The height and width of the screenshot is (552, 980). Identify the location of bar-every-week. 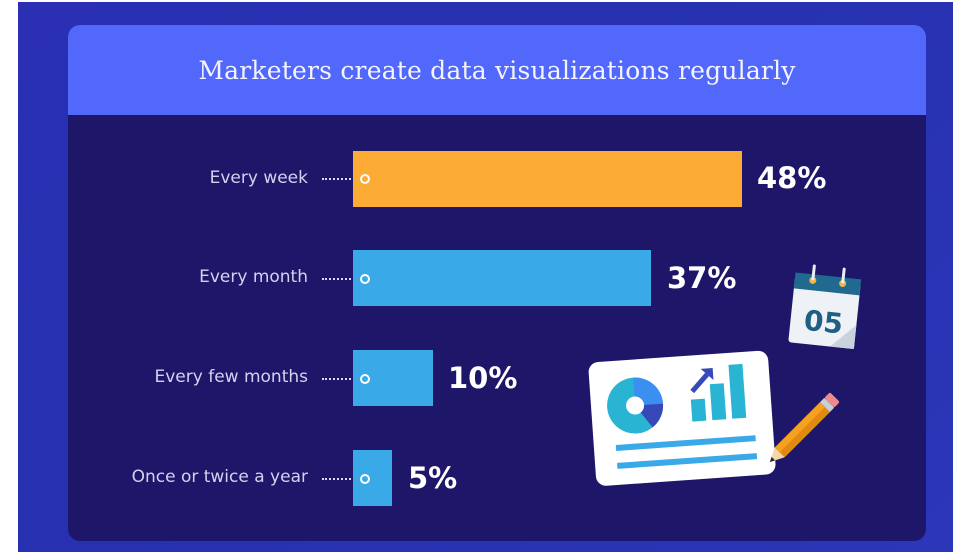
(547, 179).